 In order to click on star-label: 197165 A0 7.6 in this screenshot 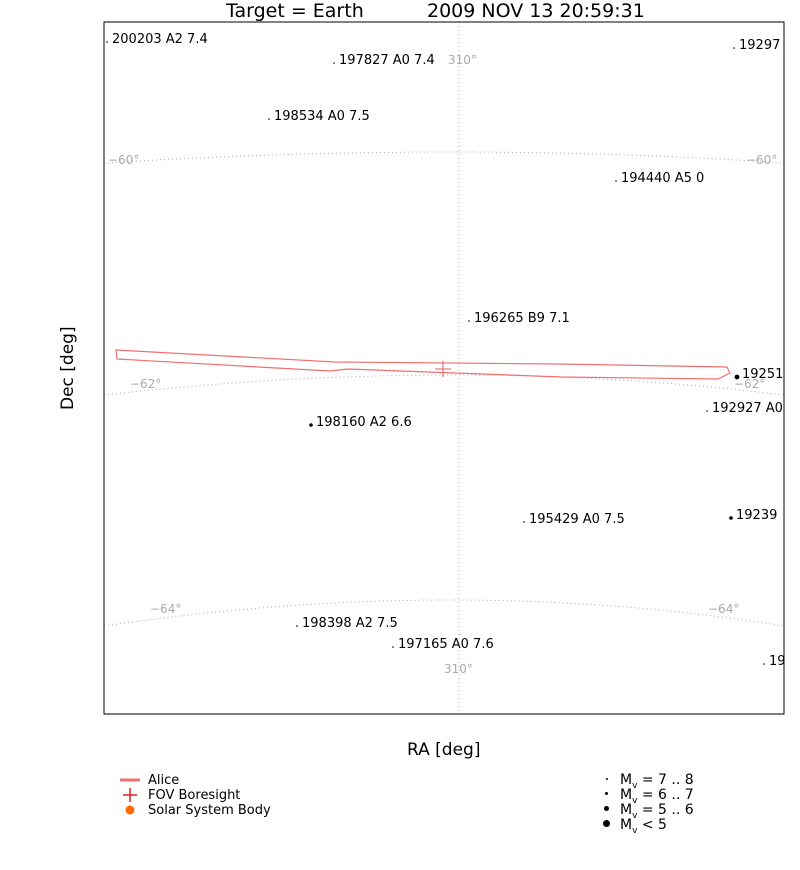, I will do `click(446, 644)`.